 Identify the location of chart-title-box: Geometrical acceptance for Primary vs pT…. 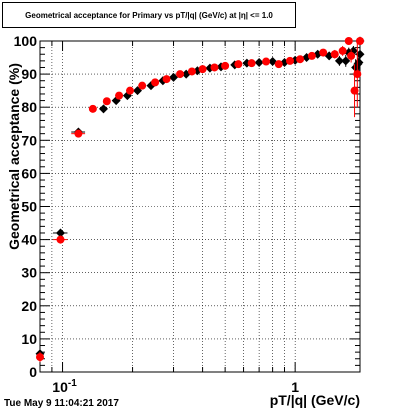
(149, 15).